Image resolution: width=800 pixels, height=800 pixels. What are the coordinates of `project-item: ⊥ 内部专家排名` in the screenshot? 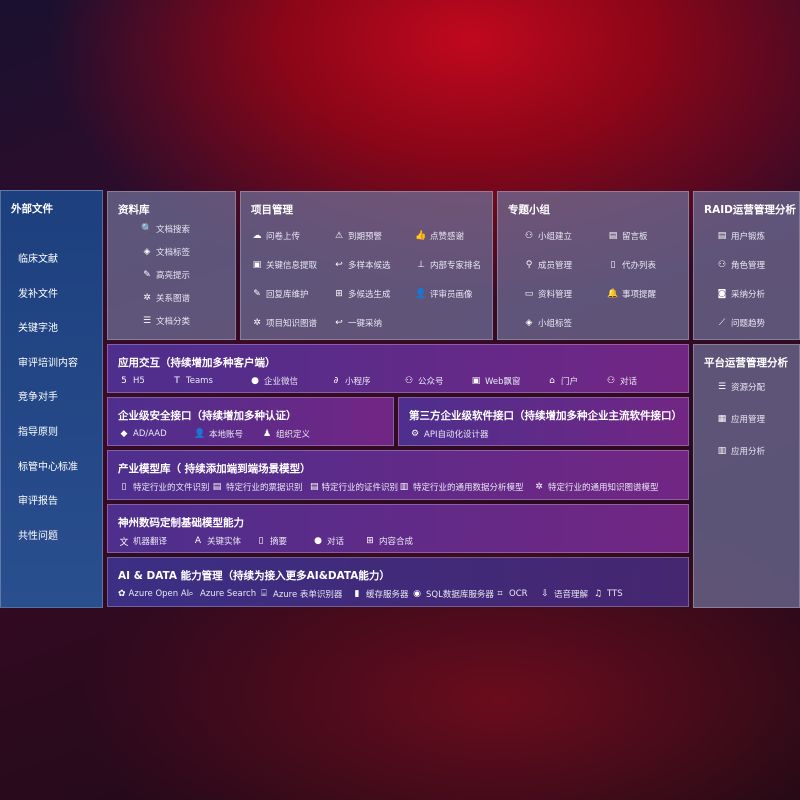 It's located at (456, 265).